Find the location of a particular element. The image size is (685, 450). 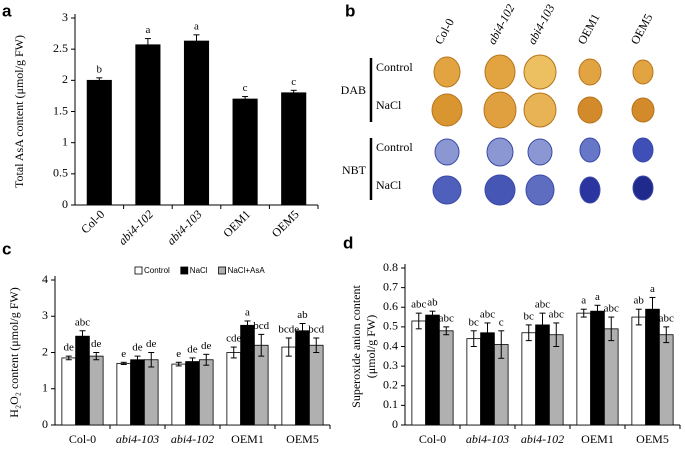

column-label: Col-0 is located at coordinates (444, 31).